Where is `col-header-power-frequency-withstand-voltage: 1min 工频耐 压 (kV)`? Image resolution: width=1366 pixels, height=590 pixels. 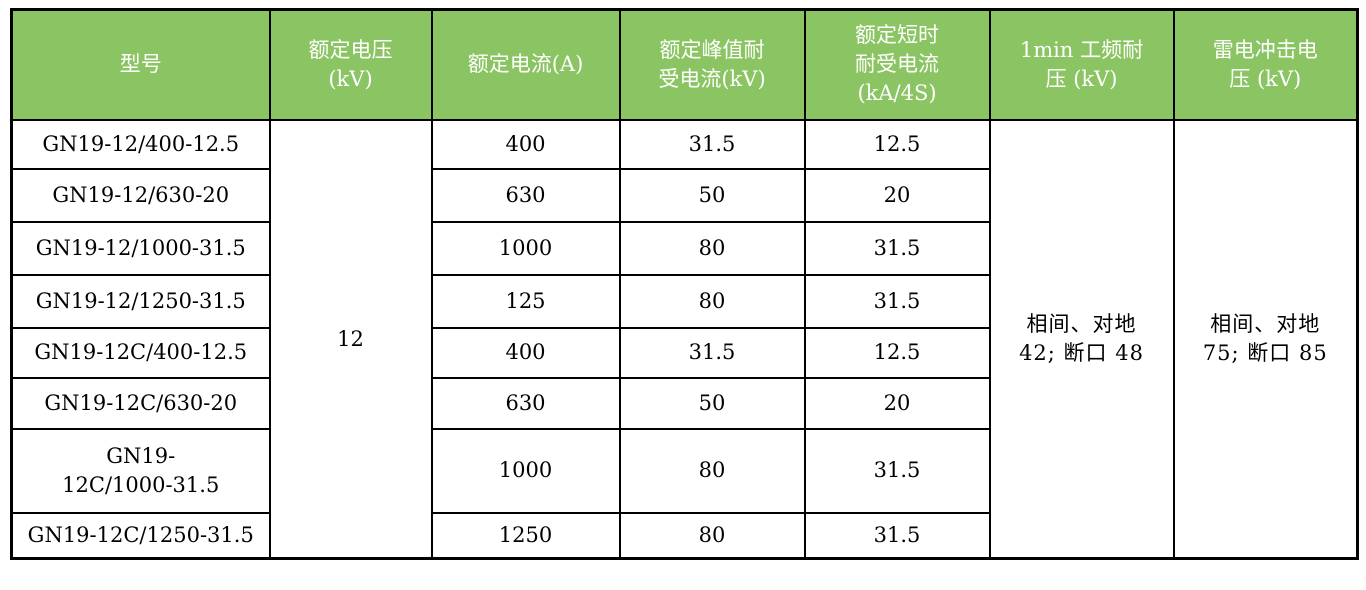 col-header-power-frequency-withstand-voltage: 1min 工频耐 压 (kV) is located at coordinates (1081, 64).